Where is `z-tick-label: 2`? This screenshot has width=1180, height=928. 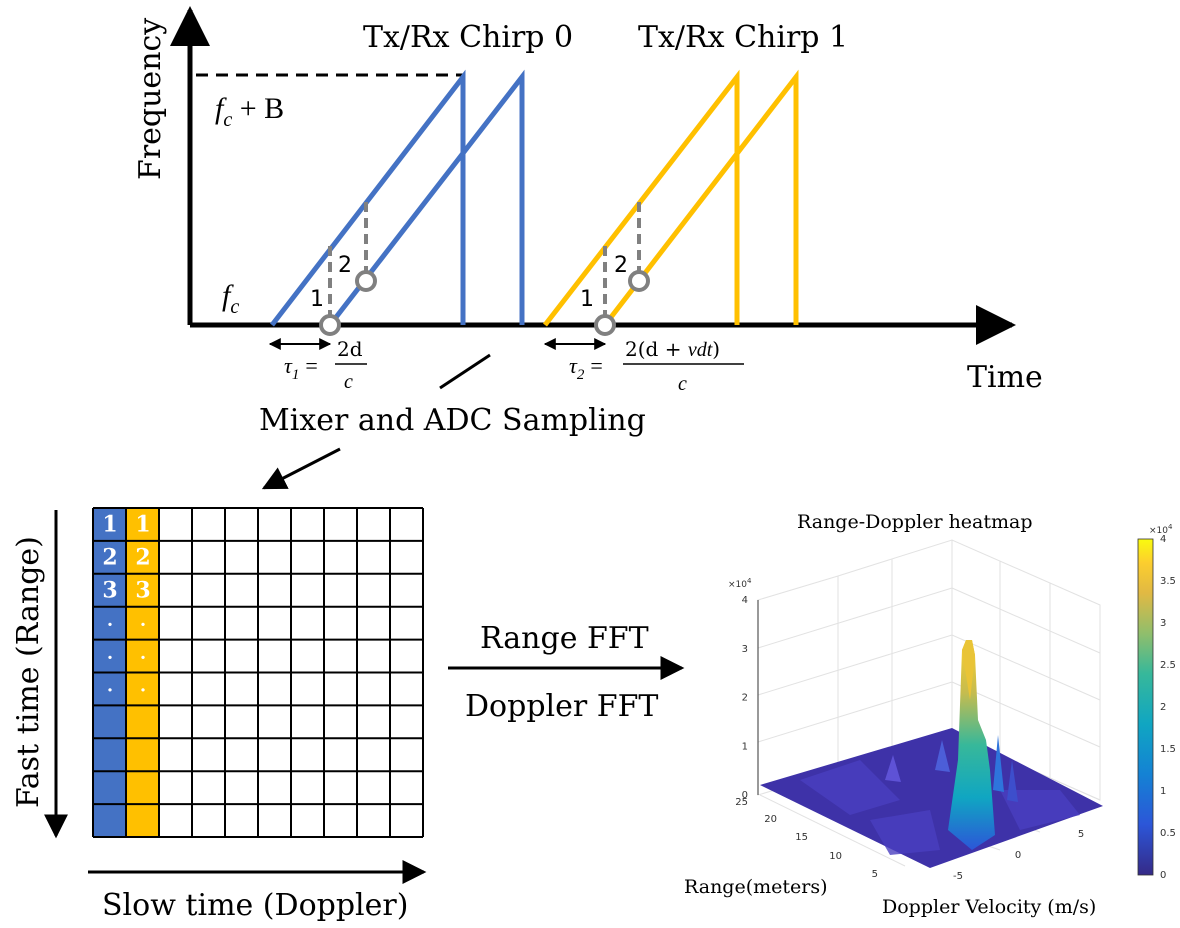
z-tick-label: 2 is located at coordinates (745, 698).